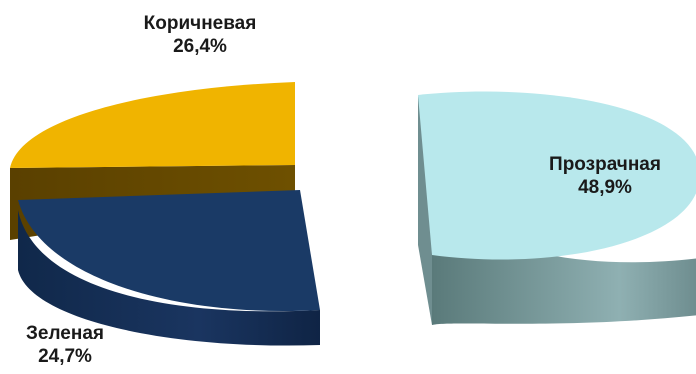  I want to click on label-clear-name: Прозрачная, so click(605, 164).